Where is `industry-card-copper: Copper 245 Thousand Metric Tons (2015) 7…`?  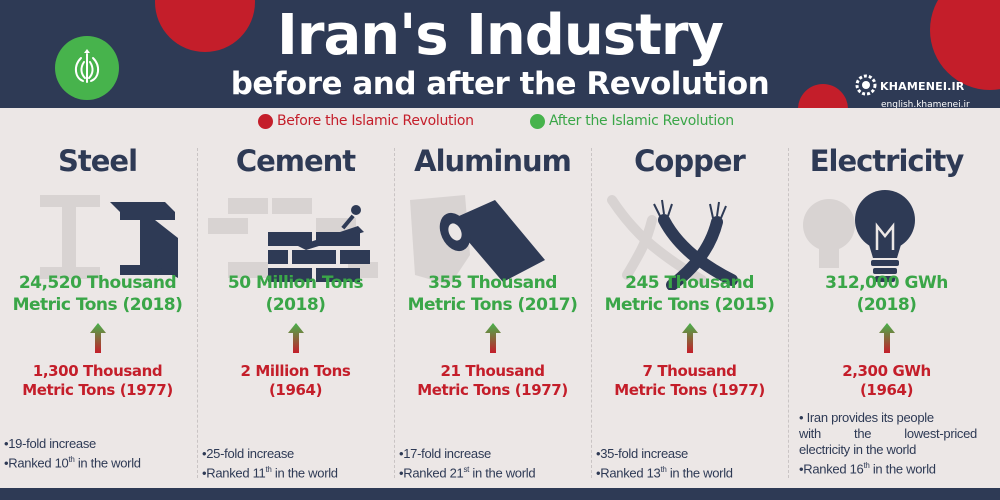
industry-card-copper: Copper 245 Thousand Metric Tons (2015) 7… is located at coordinates (689, 312).